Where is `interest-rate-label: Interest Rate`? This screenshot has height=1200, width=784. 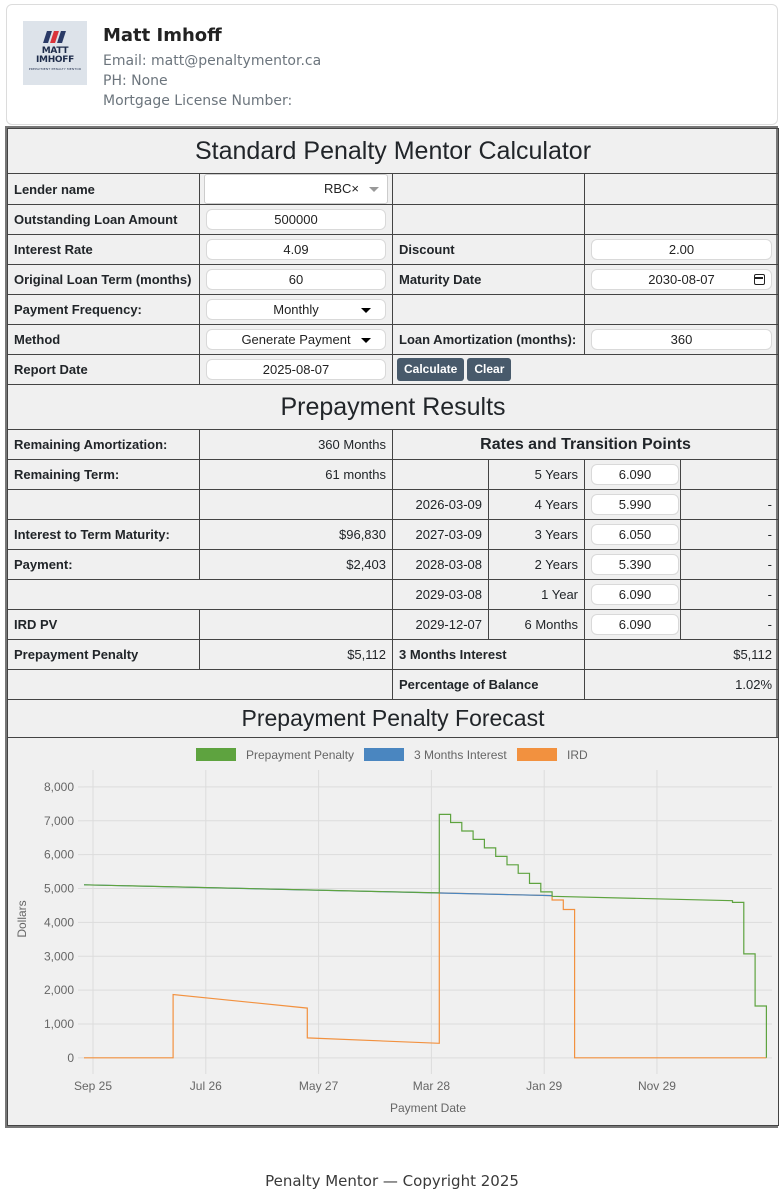
interest-rate-label: Interest Rate is located at coordinates (103, 249).